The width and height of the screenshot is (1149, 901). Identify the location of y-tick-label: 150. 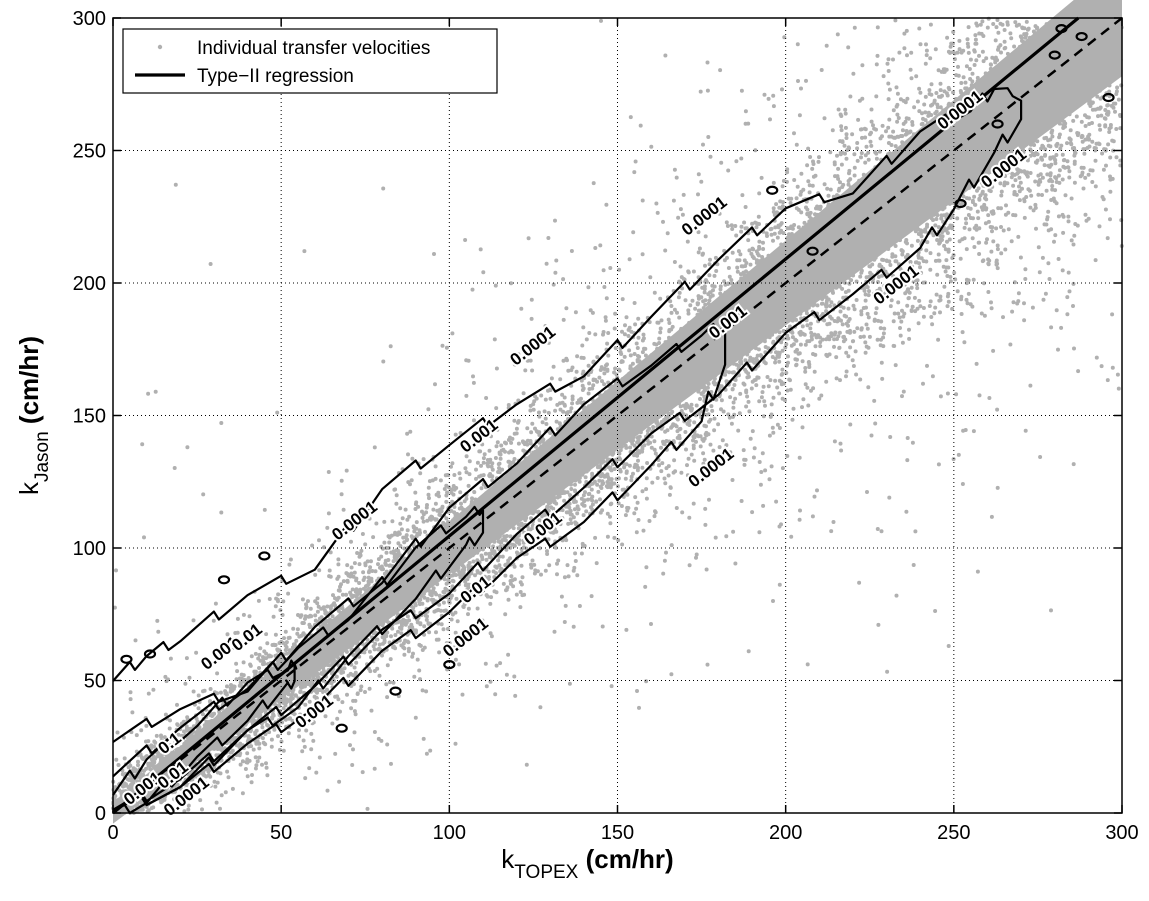
(89, 417).